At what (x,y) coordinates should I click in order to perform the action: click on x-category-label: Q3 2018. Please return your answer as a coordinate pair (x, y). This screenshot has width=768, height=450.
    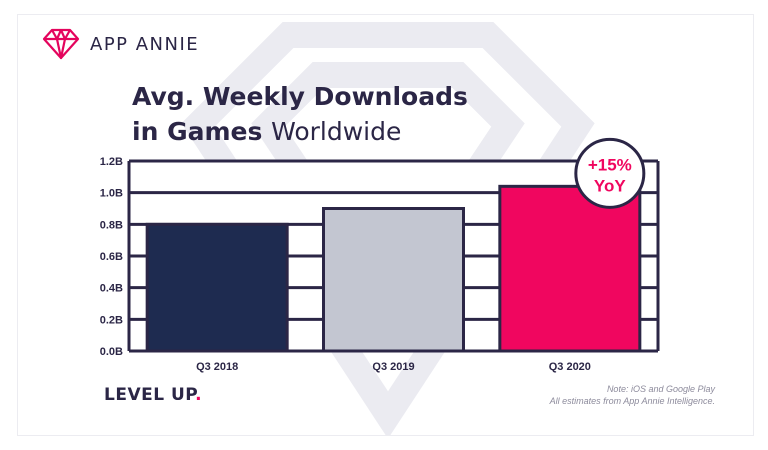
    Looking at the image, I should click on (217, 367).